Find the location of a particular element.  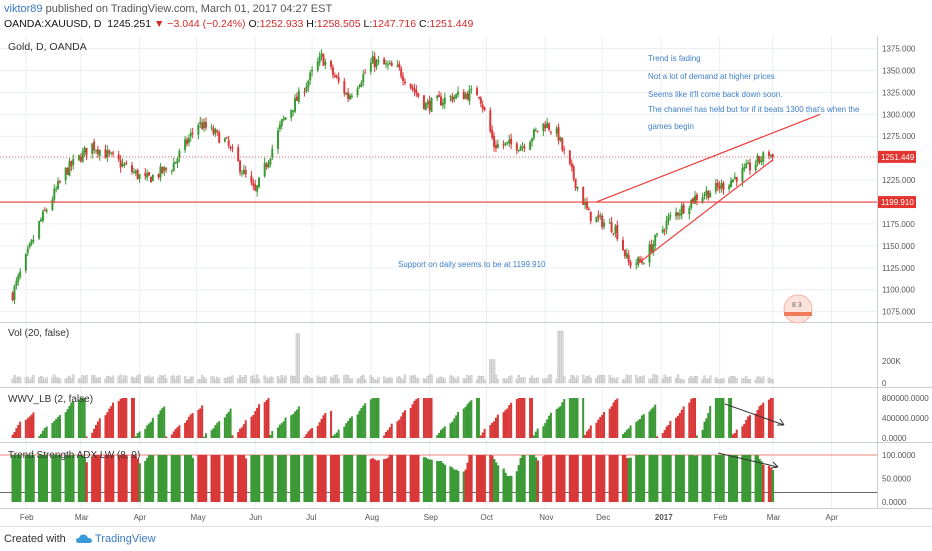

lw-badge-icon: 8 3 is located at coordinates (798, 309).